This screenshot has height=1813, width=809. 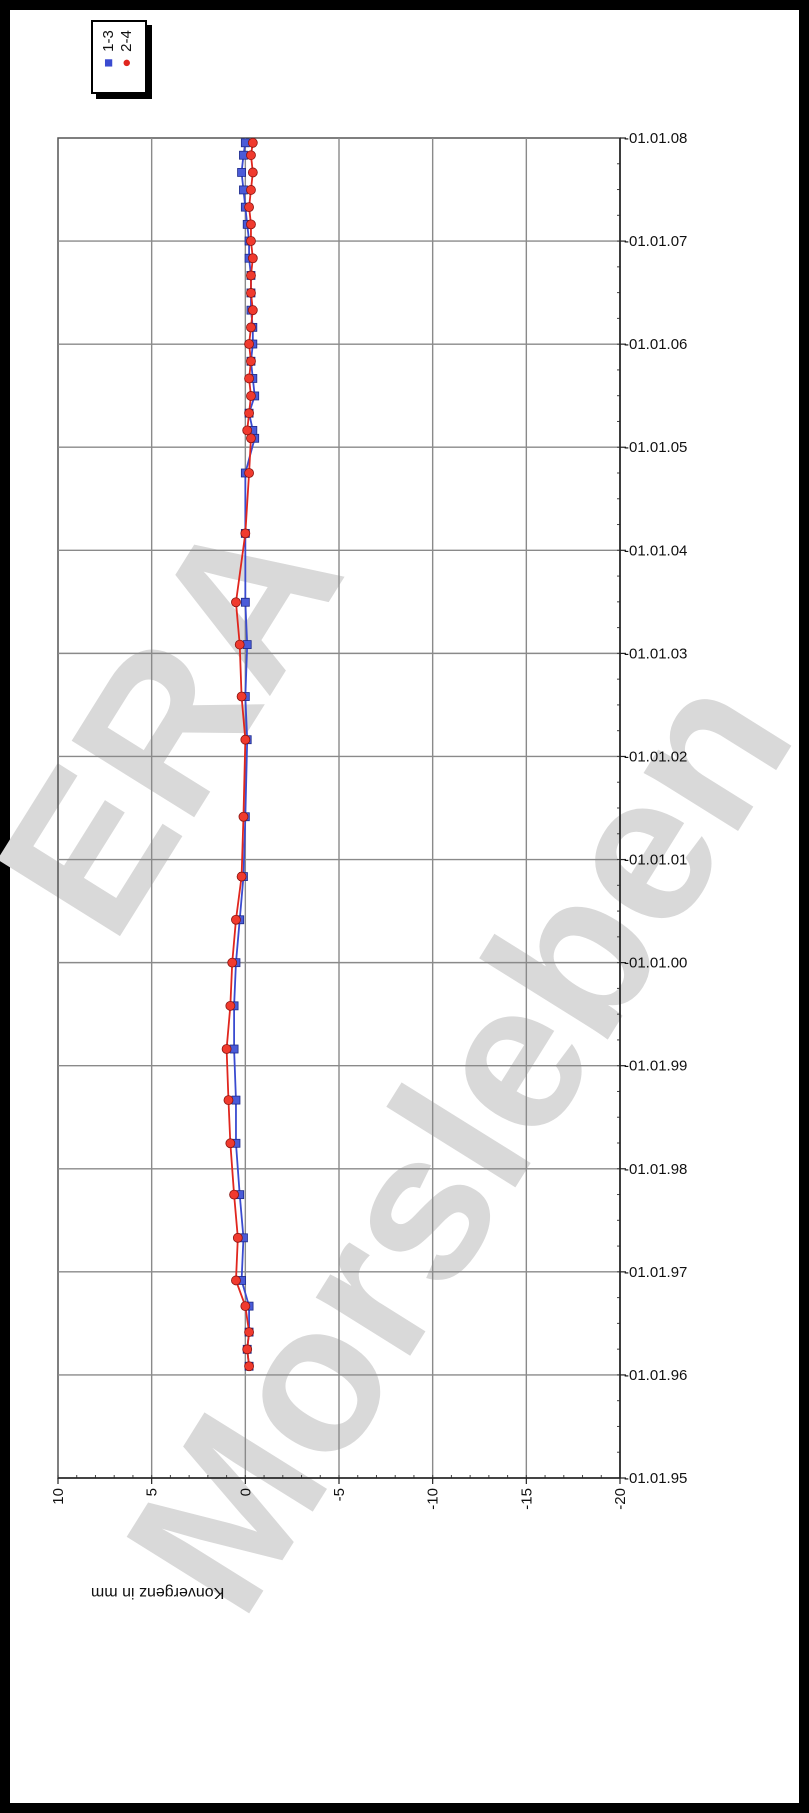 What do you see at coordinates (108, 41) in the screenshot?
I see `legend-label-1-3: 1-3` at bounding box center [108, 41].